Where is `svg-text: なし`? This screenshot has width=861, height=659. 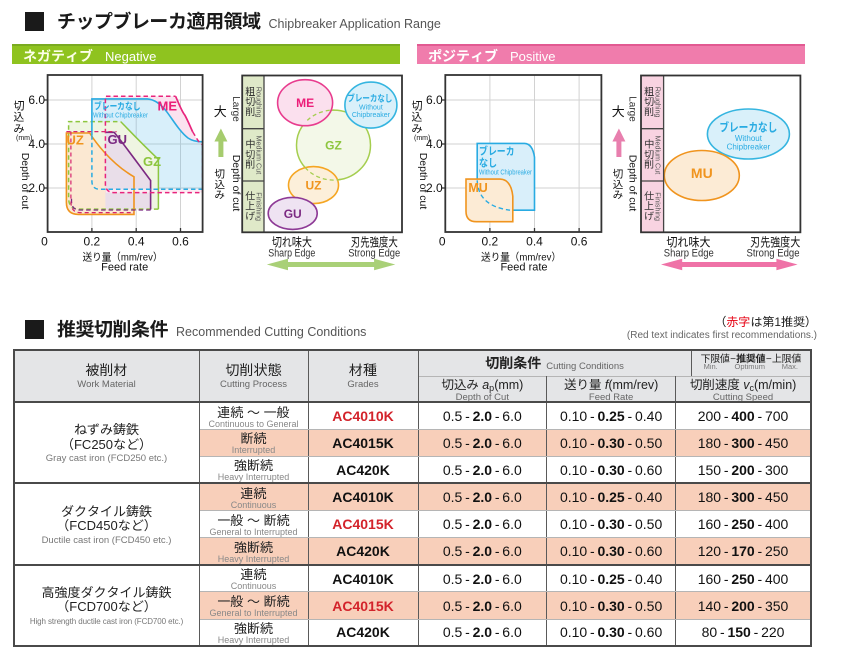 svg-text: なし is located at coordinates (488, 163).